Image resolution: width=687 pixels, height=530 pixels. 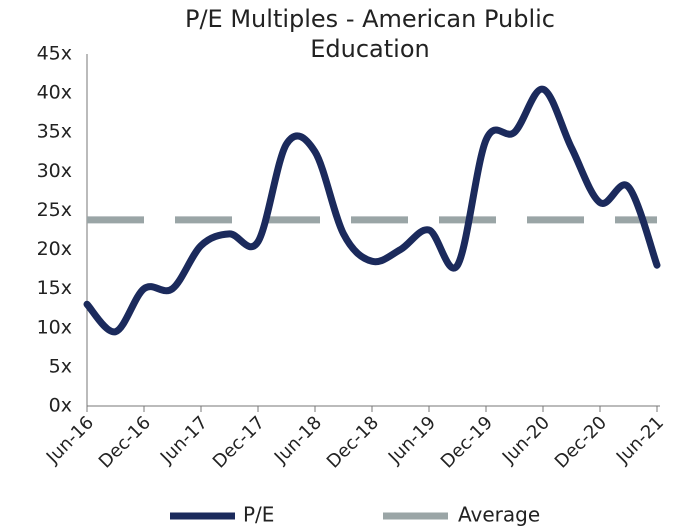 I want to click on x-tick-label: Jun-21, so click(x=640, y=440).